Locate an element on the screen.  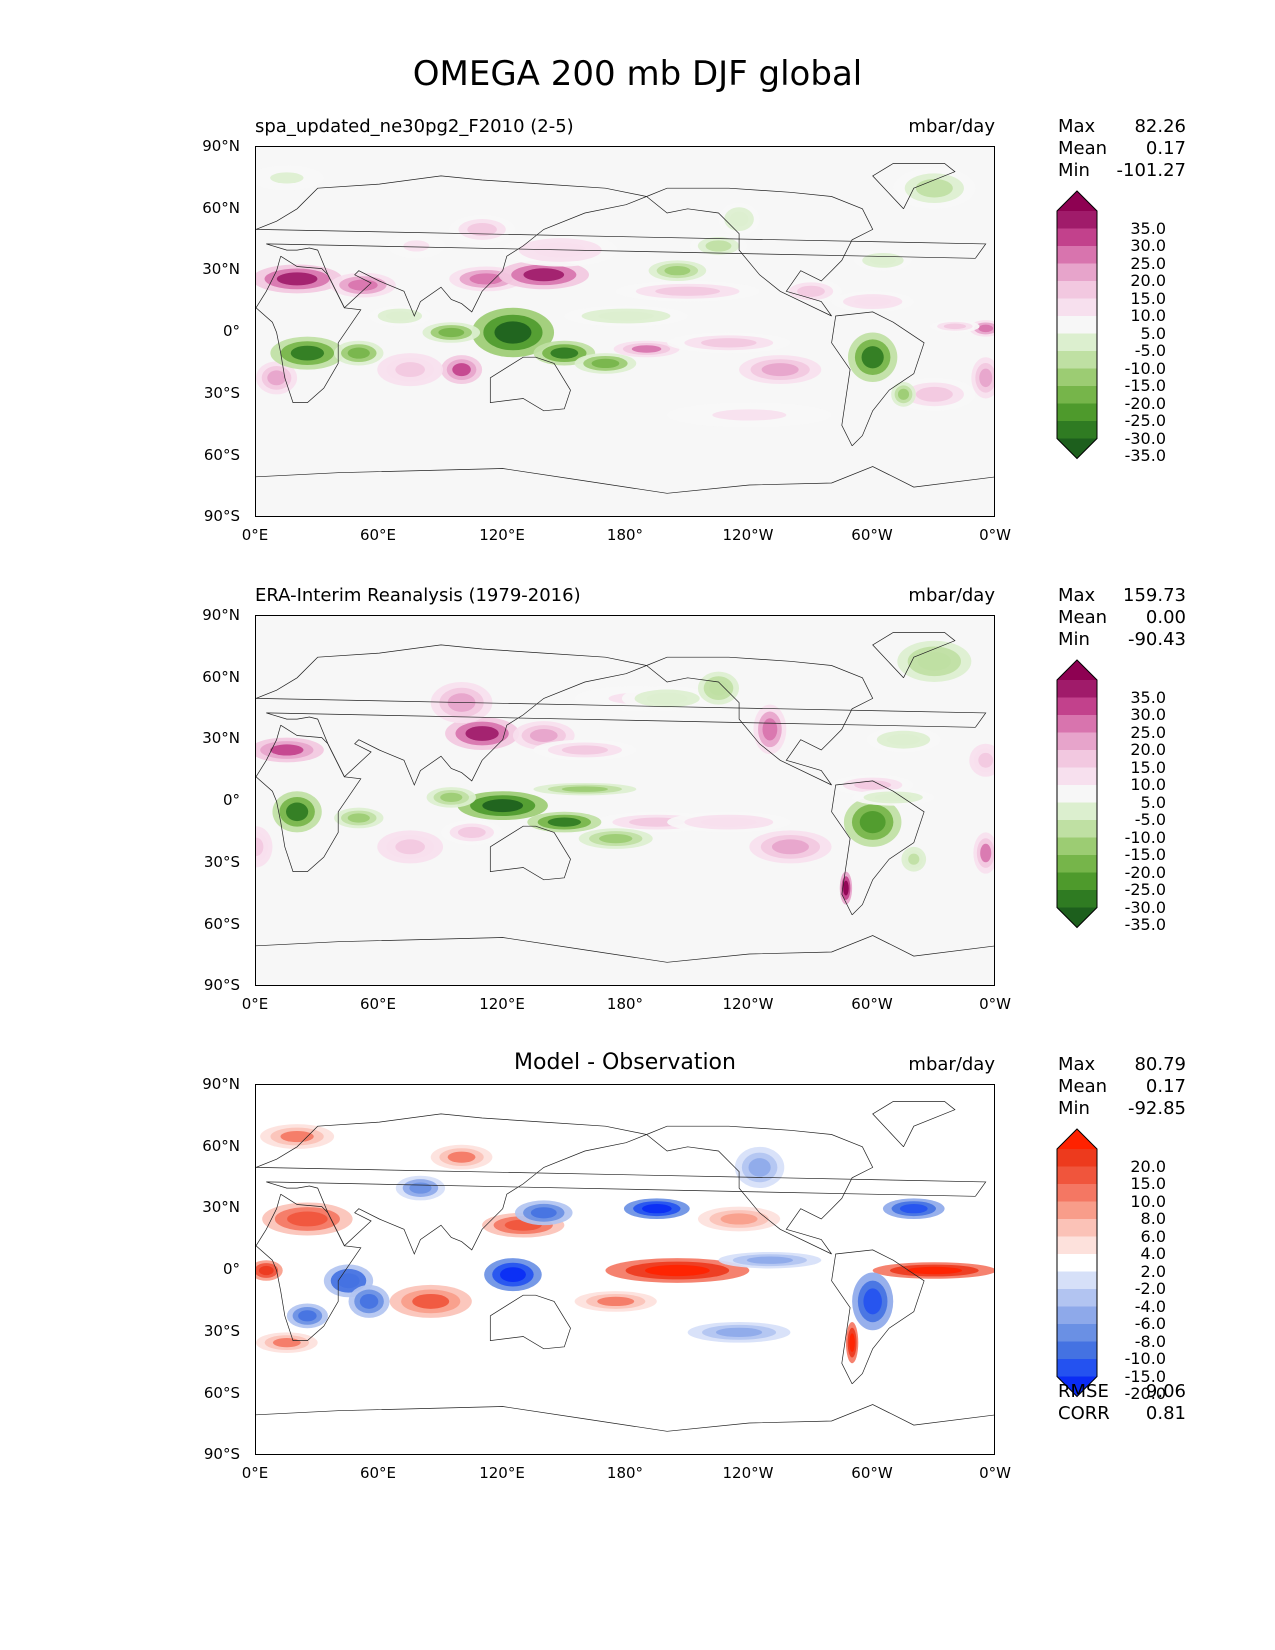
lon-tick: 60°W is located at coordinates (872, 1473).